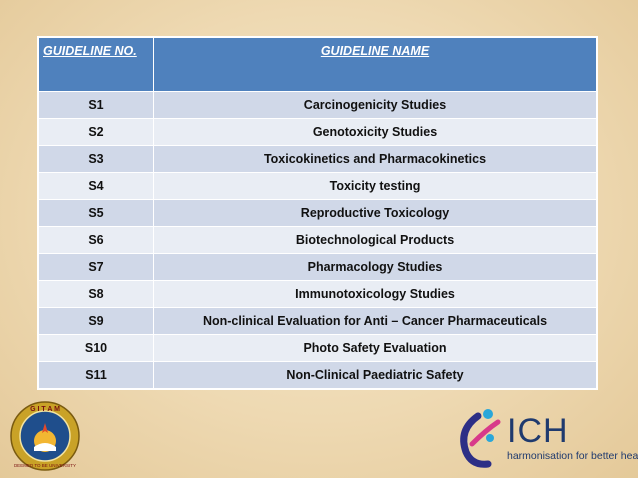 This screenshot has width=638, height=478. Describe the element at coordinates (375, 64) in the screenshot. I see `header-guideline-name: GUIDELINE NAME` at that location.